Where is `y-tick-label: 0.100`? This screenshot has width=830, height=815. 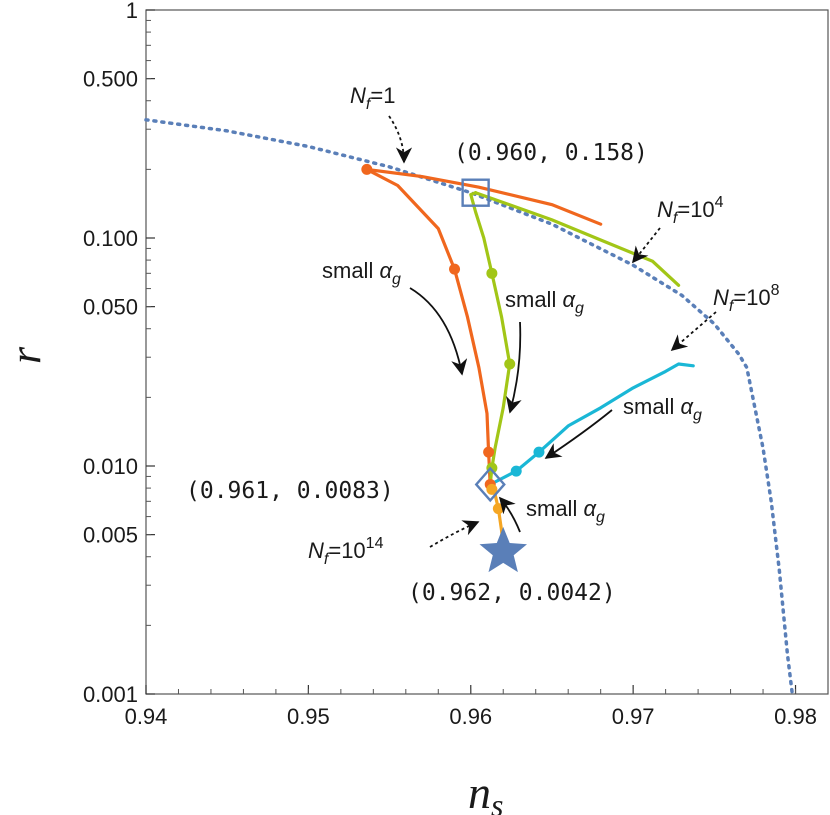
y-tick-label: 0.100 is located at coordinates (110, 238).